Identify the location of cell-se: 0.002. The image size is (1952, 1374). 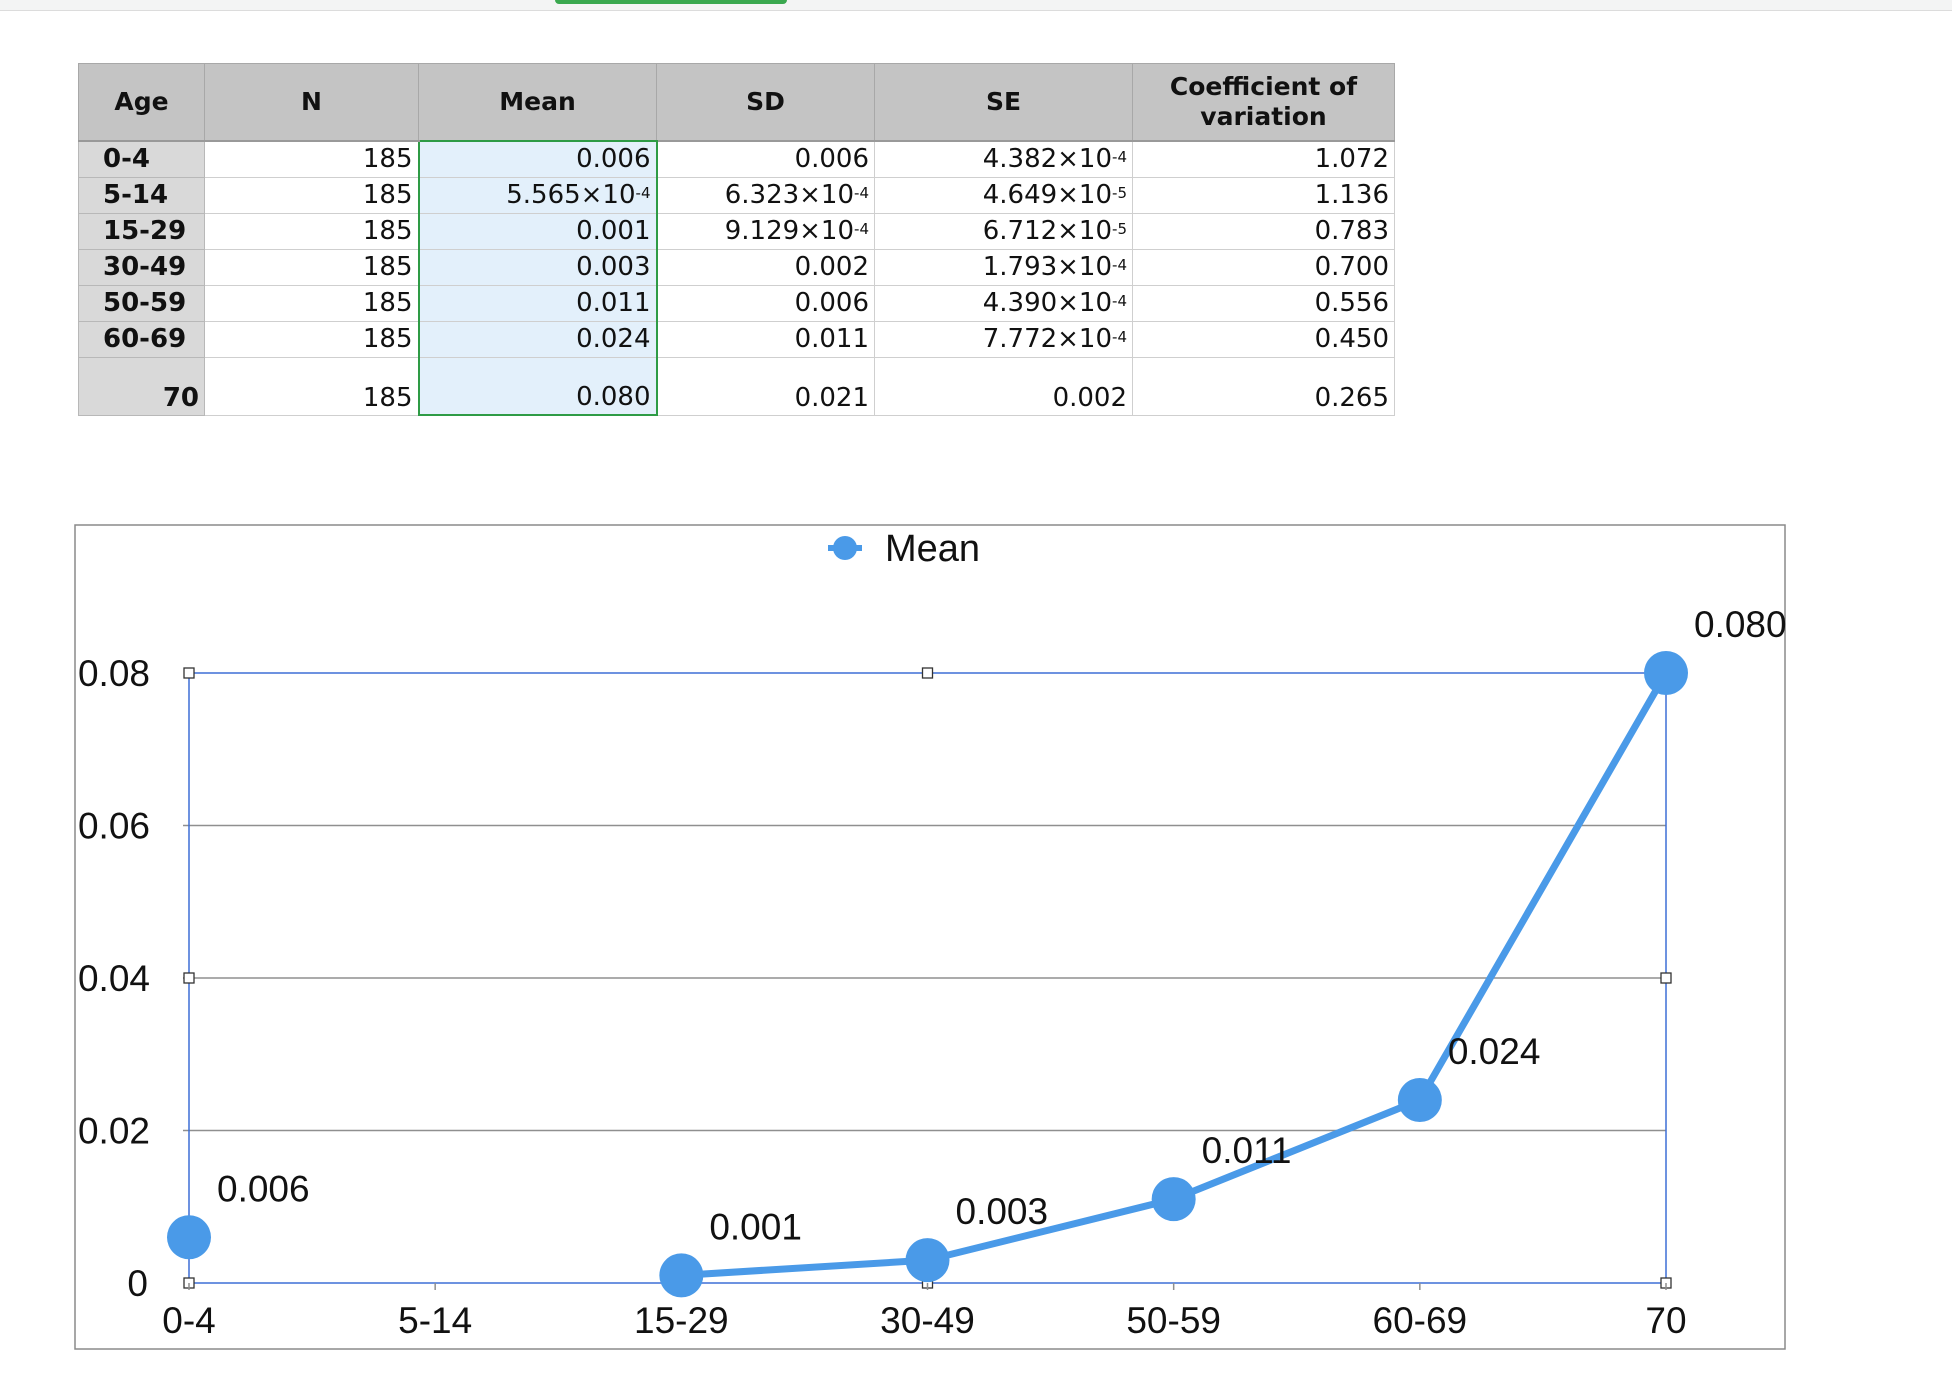
(1003, 386).